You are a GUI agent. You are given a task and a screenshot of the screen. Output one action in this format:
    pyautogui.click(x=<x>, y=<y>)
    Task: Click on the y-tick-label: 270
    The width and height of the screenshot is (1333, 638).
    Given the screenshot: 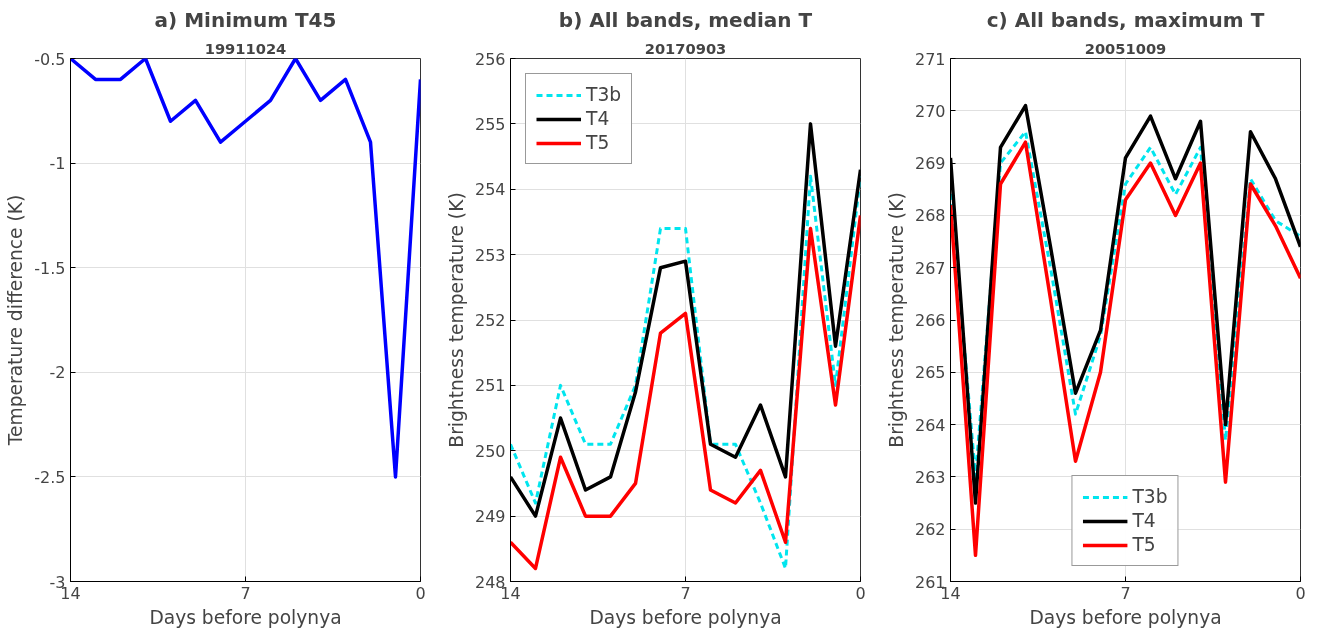 What is the action you would take?
    pyautogui.click(x=930, y=111)
    